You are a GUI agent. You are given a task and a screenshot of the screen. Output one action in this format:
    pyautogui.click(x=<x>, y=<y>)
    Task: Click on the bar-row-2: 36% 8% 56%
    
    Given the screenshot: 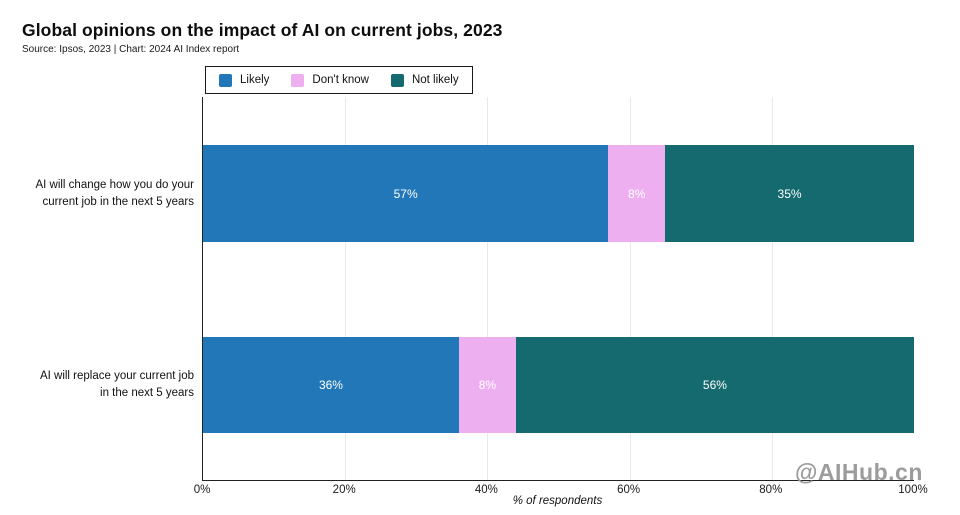 What is the action you would take?
    pyautogui.click(x=558, y=385)
    